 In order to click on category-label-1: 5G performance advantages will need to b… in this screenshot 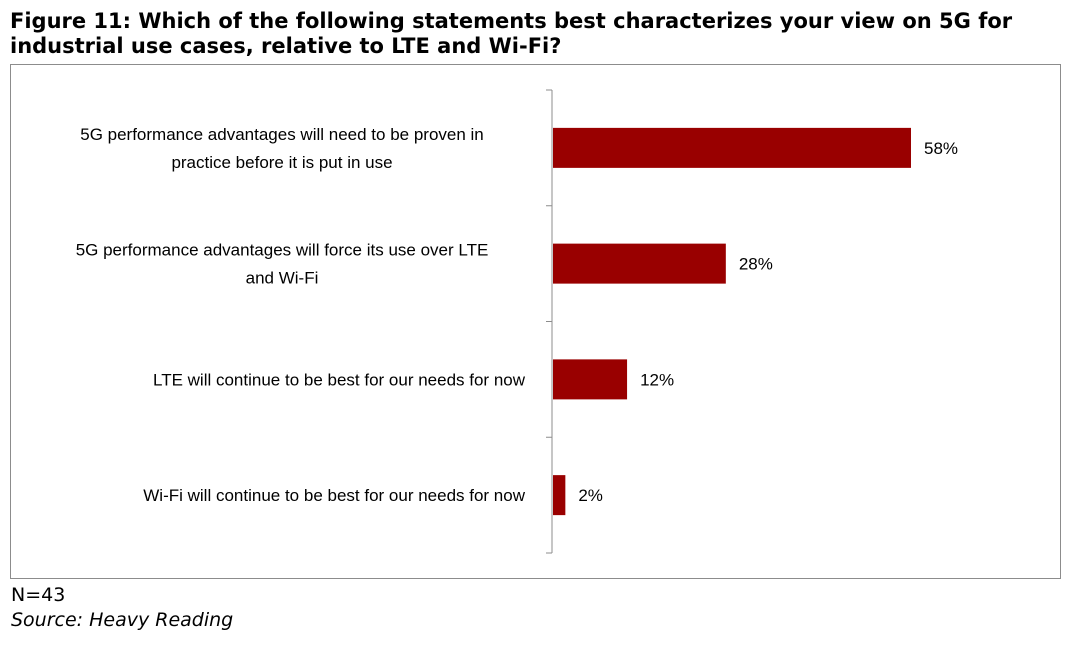, I will do `click(282, 148)`.